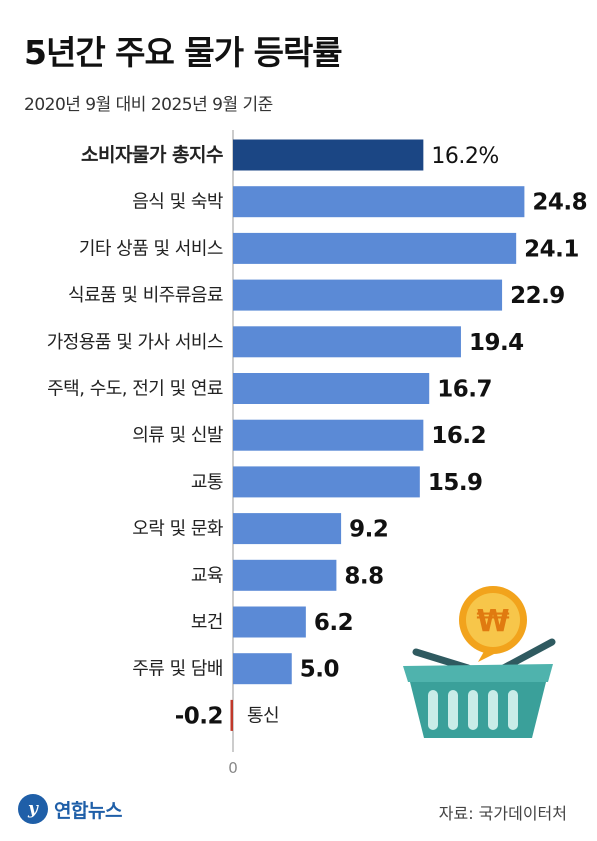 This screenshot has width=597, height=841. What do you see at coordinates (551, 249) in the screenshot?
I see `value-label: 24.1` at bounding box center [551, 249].